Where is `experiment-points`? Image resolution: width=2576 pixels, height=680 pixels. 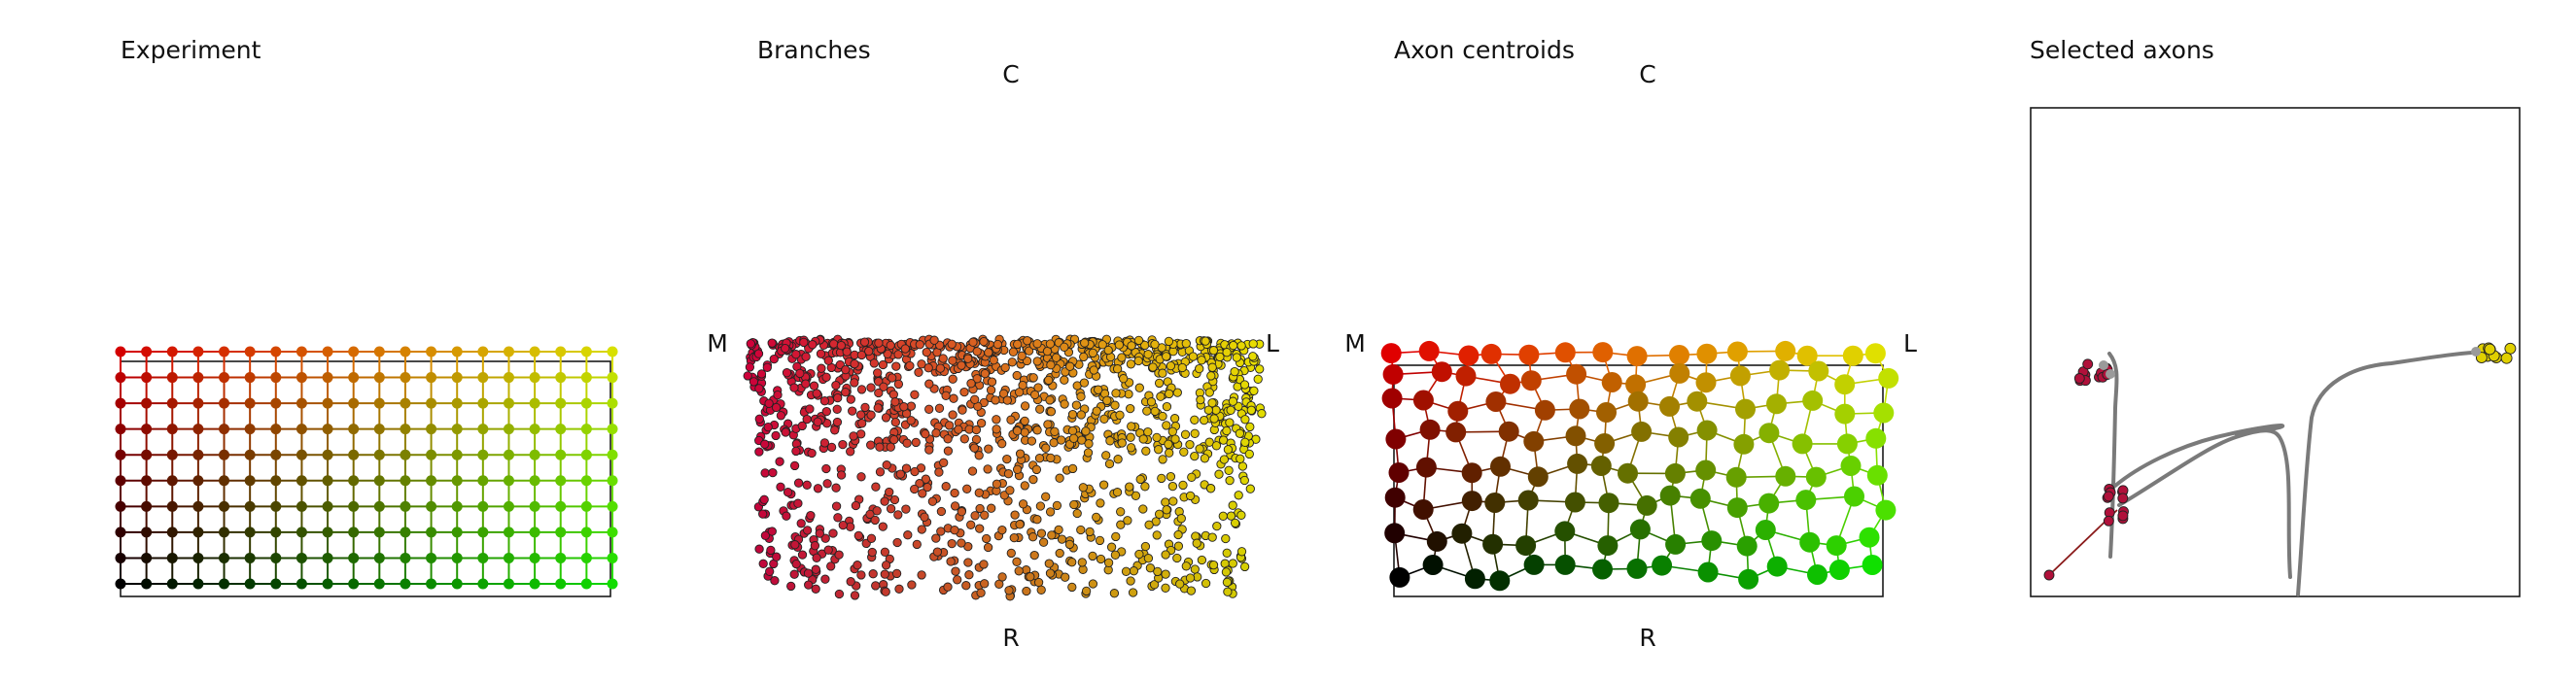 experiment-points is located at coordinates (366, 468).